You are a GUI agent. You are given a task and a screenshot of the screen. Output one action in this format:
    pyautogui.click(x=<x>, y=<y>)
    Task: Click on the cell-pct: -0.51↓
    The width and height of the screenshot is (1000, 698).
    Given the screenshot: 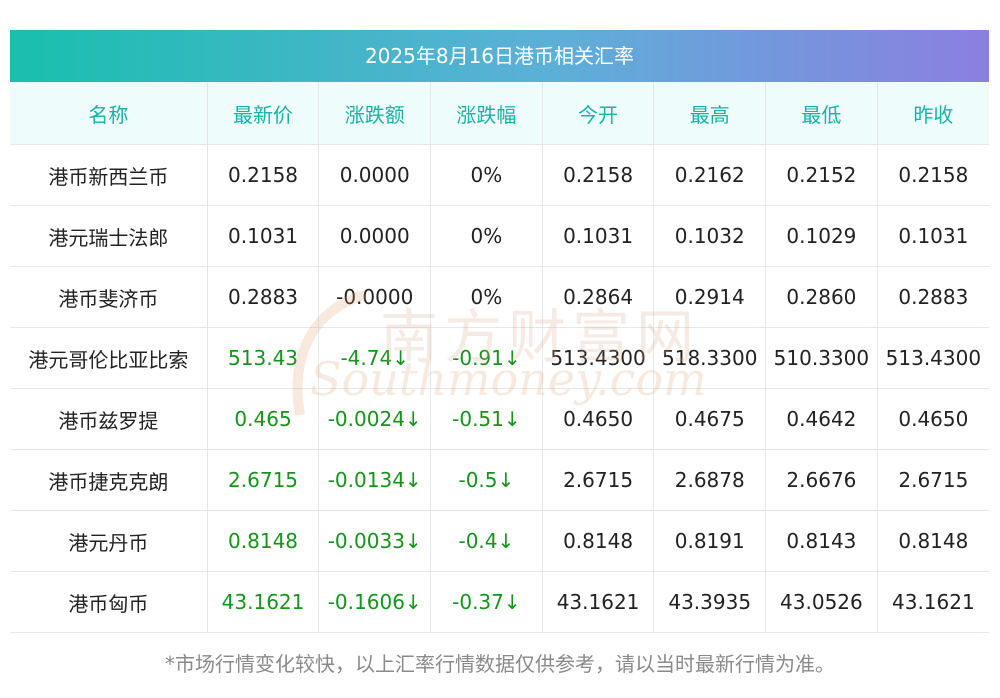 What is the action you would take?
    pyautogui.click(x=486, y=419)
    